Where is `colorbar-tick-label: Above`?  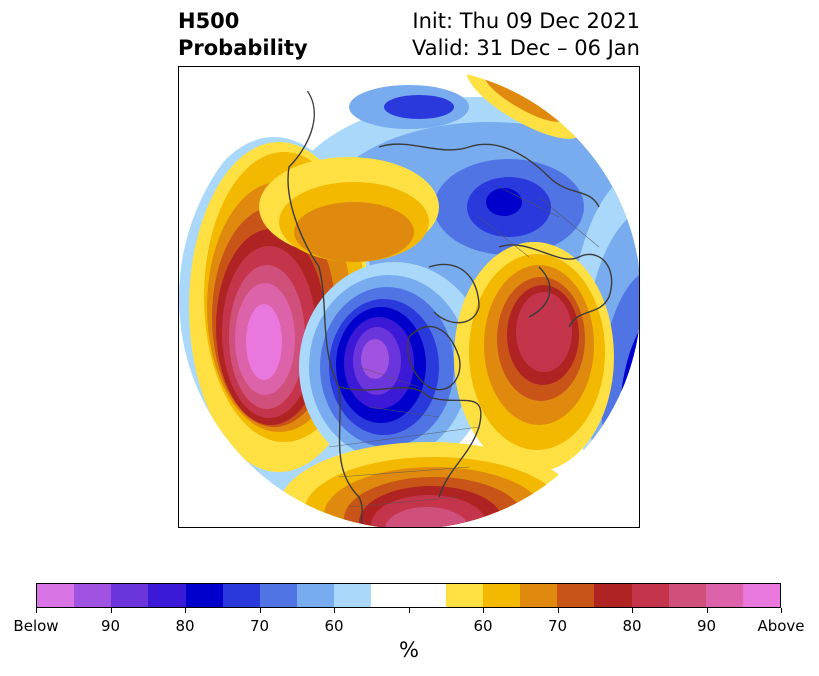 colorbar-tick-label: Above is located at coordinates (781, 626).